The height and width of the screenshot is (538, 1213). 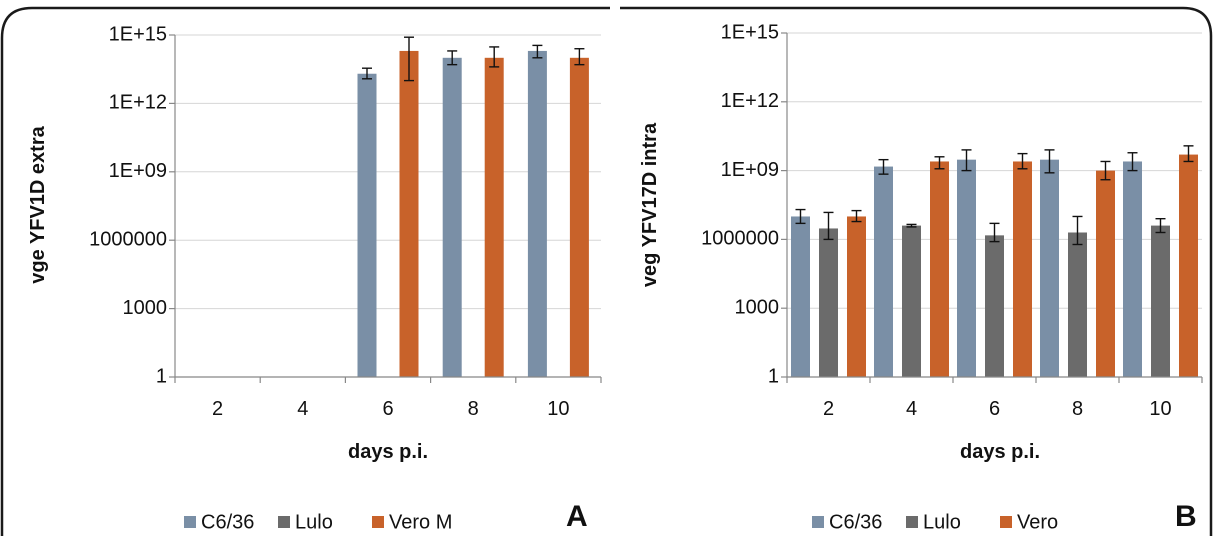 What do you see at coordinates (473, 207) in the screenshot?
I see `panel-a-bars` at bounding box center [473, 207].